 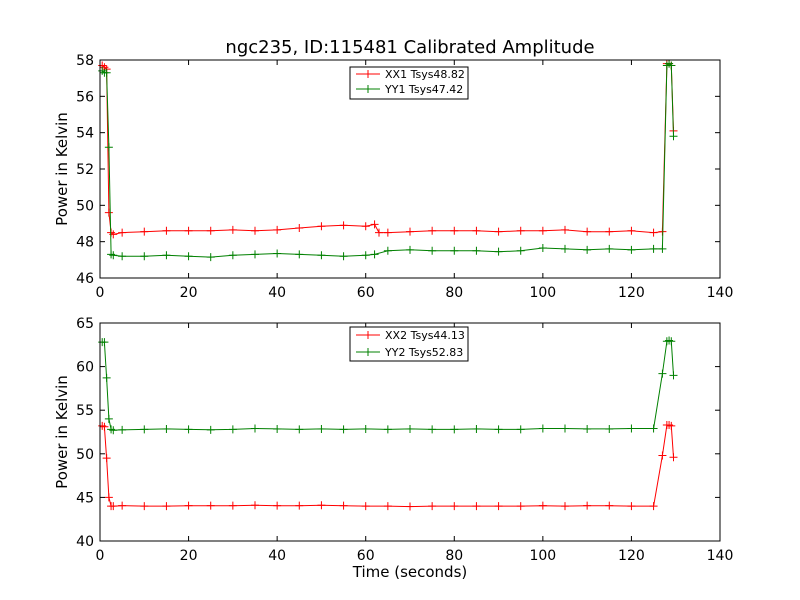 What do you see at coordinates (277, 556) in the screenshot?
I see `x-tick-label-1-2: 40` at bounding box center [277, 556].